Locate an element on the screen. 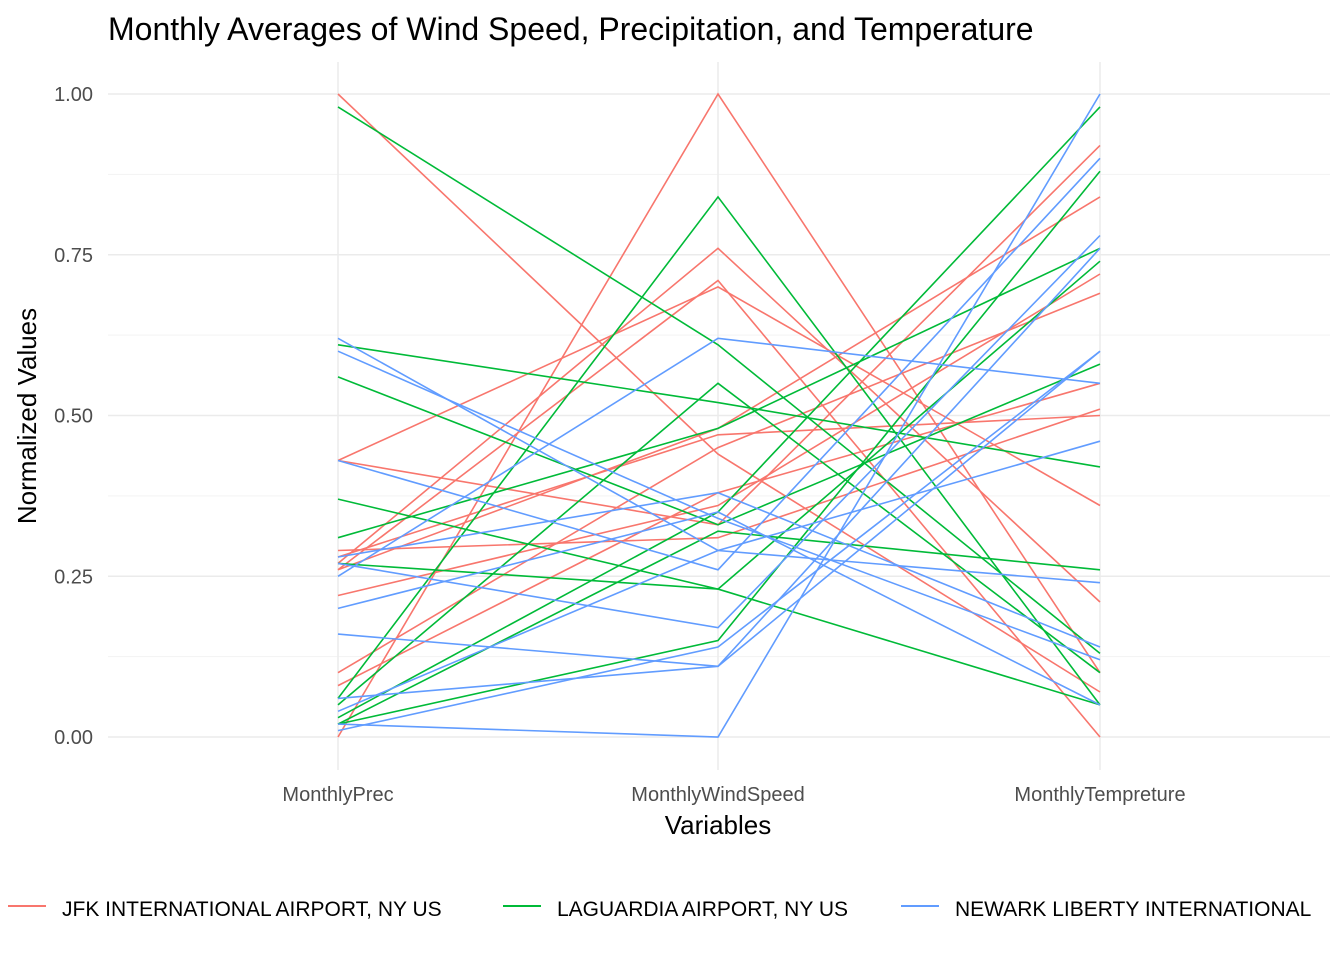 This screenshot has width=1344, height=960. x-tick-label: MonthlyPrec is located at coordinates (337, 795).